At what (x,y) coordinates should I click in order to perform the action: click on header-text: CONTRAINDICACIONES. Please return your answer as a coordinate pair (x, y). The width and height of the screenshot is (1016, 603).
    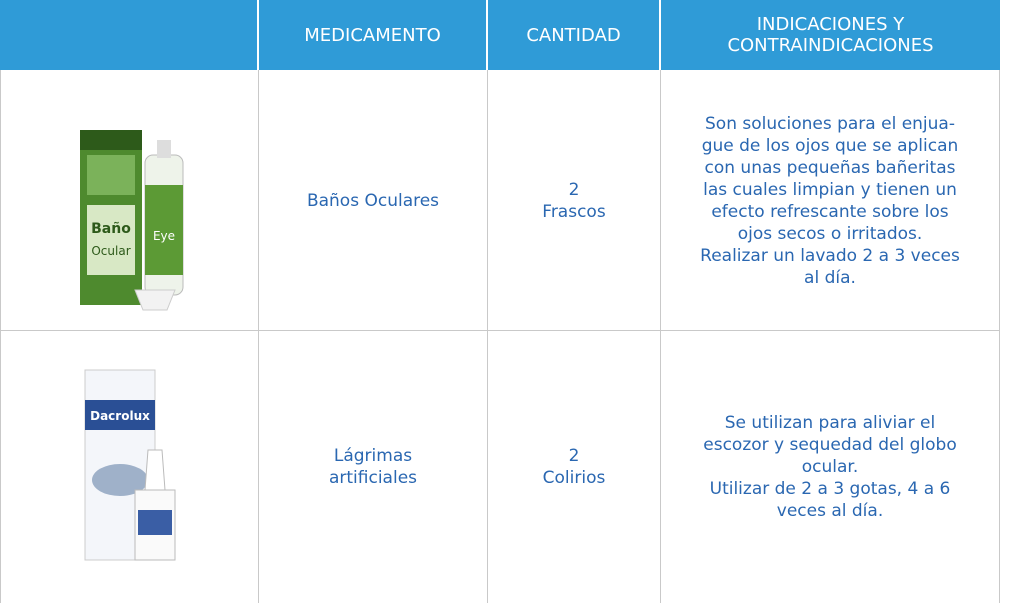
    Looking at the image, I should click on (830, 45).